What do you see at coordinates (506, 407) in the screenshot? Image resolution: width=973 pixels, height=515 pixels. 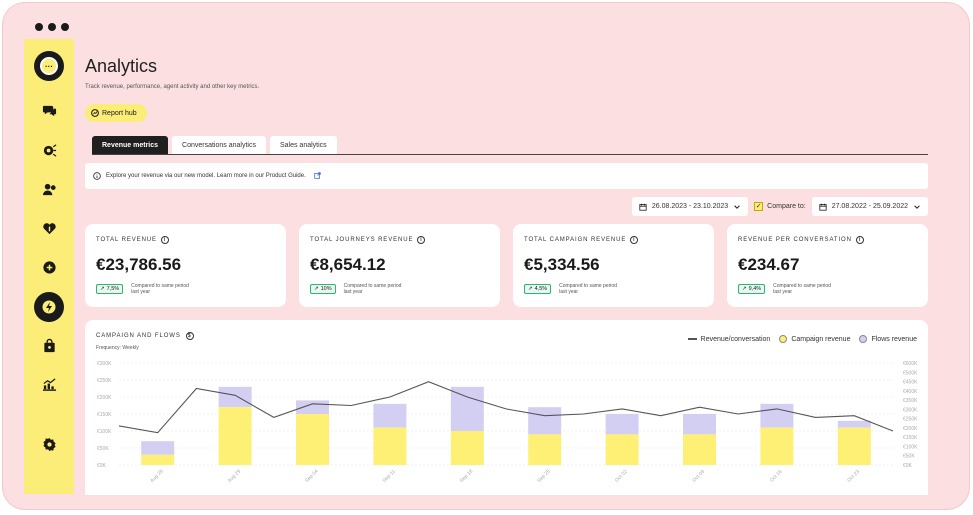 I see `revenue-conversation-line` at bounding box center [506, 407].